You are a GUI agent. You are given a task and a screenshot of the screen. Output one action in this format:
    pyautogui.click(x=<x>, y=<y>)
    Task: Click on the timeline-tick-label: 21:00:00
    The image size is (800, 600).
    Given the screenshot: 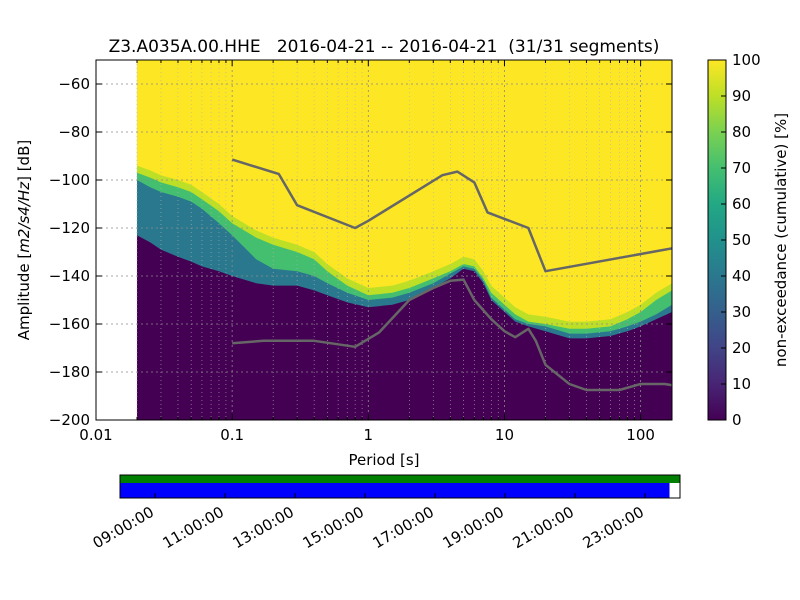 What is the action you would take?
    pyautogui.click(x=543, y=527)
    